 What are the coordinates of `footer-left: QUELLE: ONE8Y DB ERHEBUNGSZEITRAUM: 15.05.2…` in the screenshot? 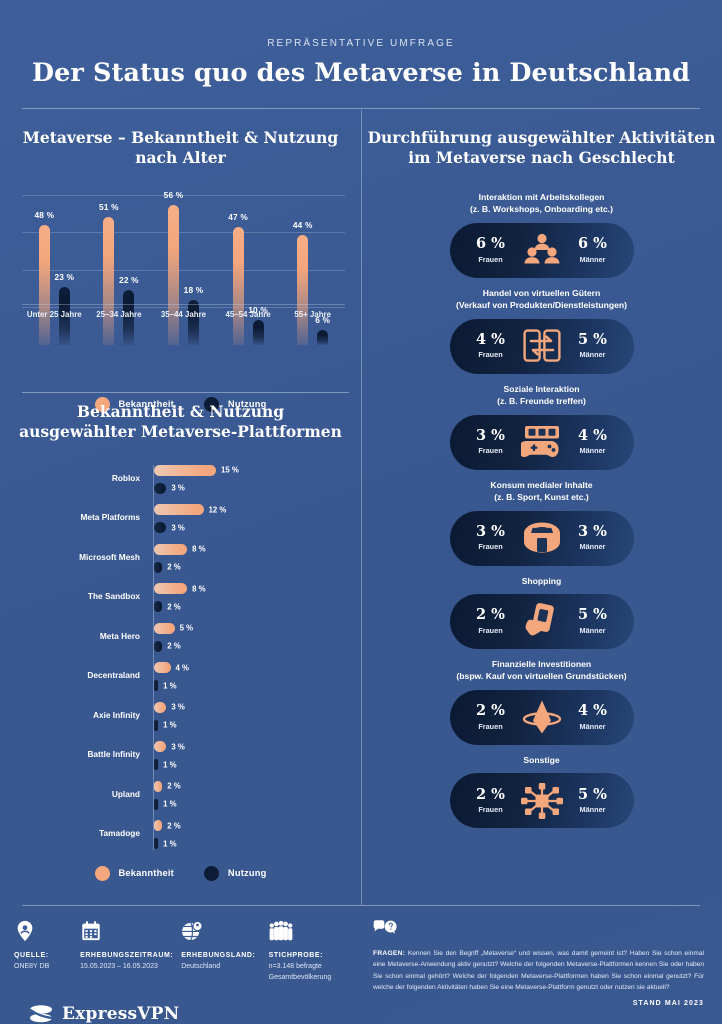 It's located at (180, 965).